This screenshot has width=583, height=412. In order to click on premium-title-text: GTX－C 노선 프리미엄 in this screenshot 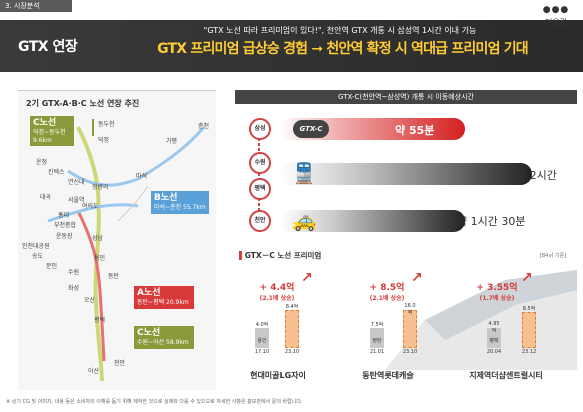, I will do `click(283, 255)`.